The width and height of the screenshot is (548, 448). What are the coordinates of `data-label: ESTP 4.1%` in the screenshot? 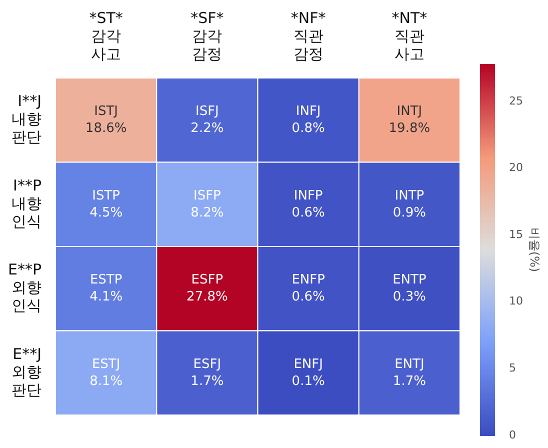 It's located at (106, 288).